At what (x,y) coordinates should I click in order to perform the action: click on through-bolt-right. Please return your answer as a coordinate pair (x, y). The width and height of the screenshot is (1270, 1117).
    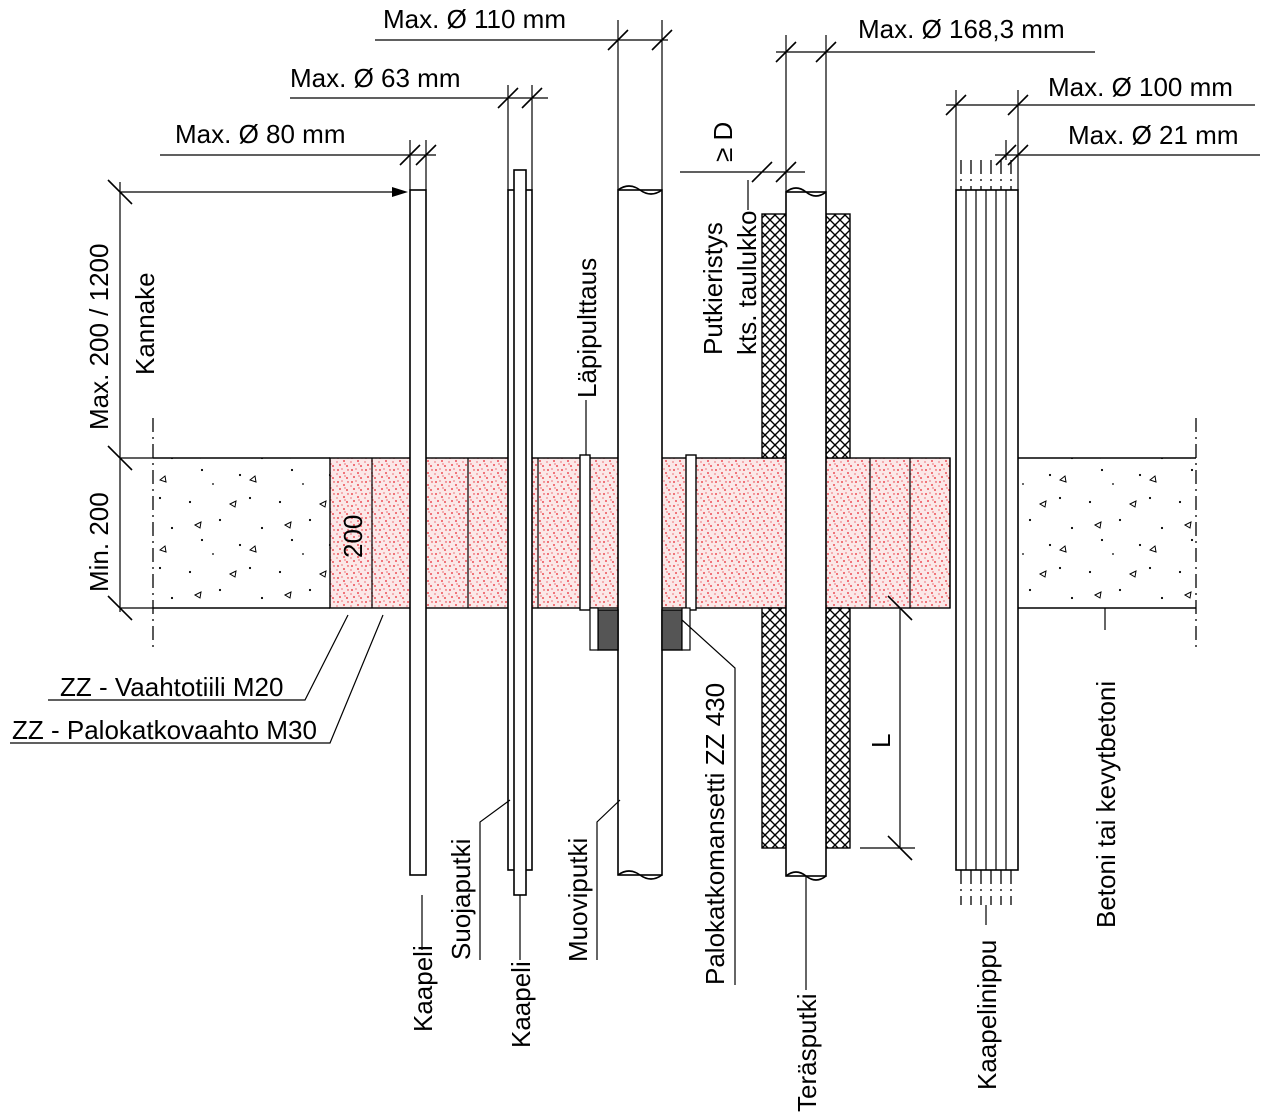
    Looking at the image, I should click on (679, 552).